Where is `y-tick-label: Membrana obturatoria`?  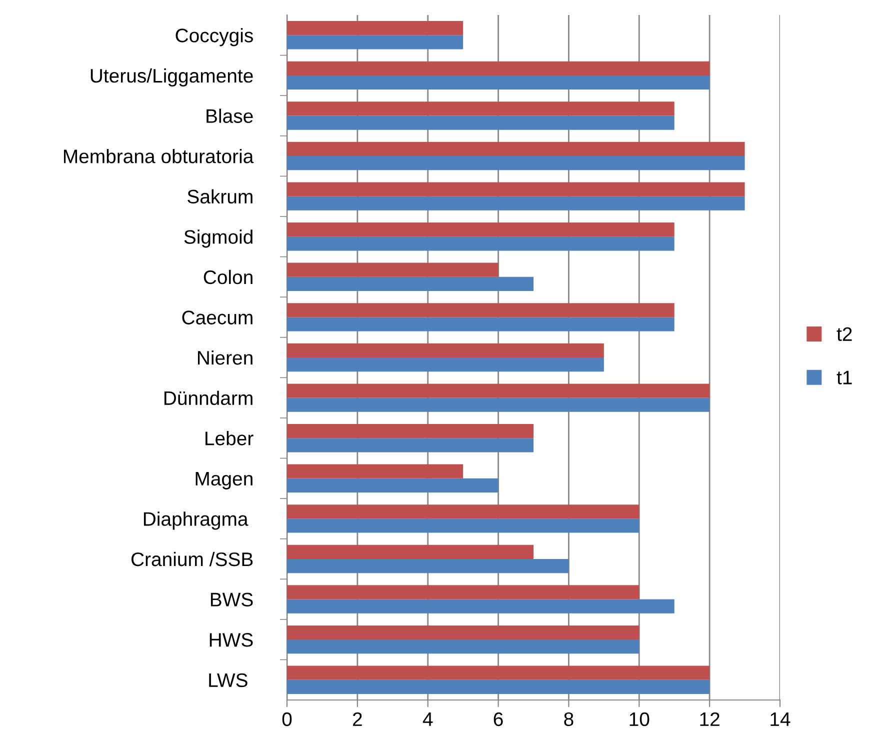
y-tick-label: Membrana obturatoria is located at coordinates (159, 156).